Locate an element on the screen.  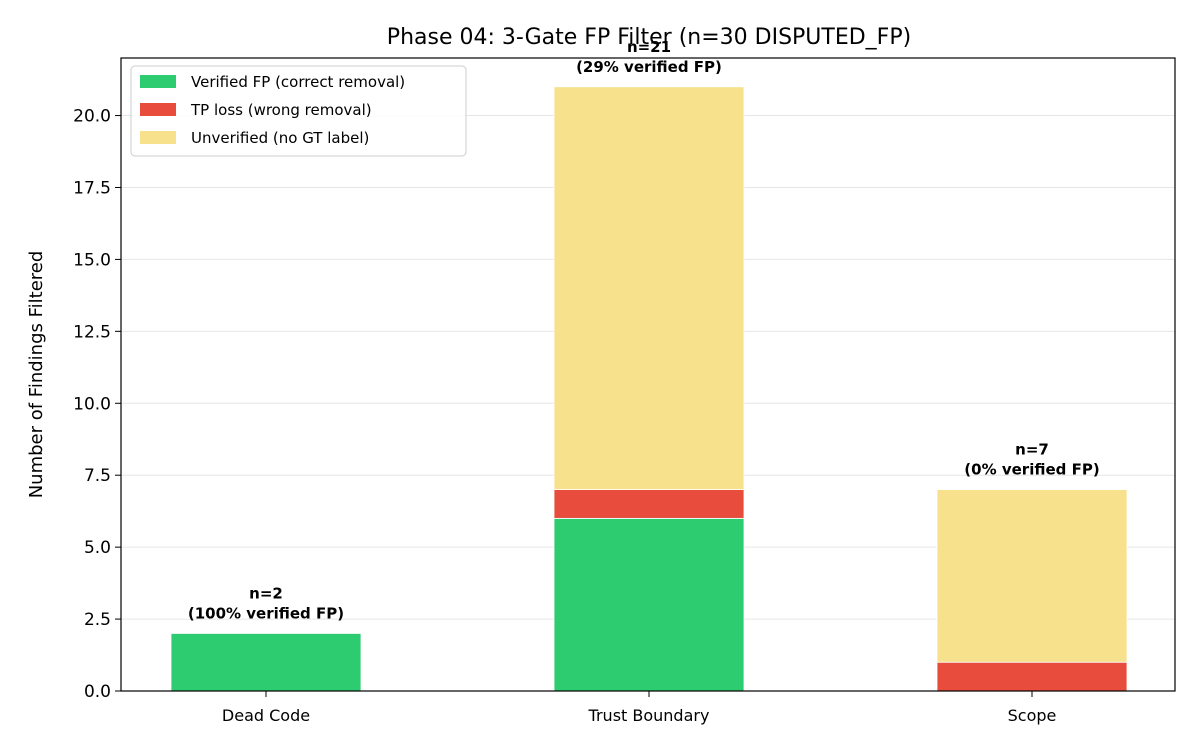
y-tick-label: 20.0 is located at coordinates (92, 117).